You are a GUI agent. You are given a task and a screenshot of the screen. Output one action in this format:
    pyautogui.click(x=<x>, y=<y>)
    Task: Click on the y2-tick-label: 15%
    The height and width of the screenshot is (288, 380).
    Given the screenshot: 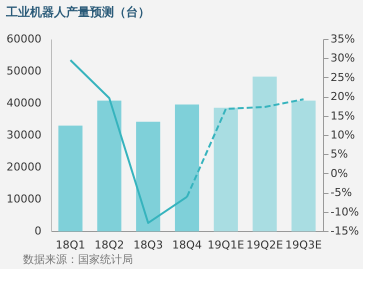 What is the action you would take?
    pyautogui.click(x=342, y=115)
    